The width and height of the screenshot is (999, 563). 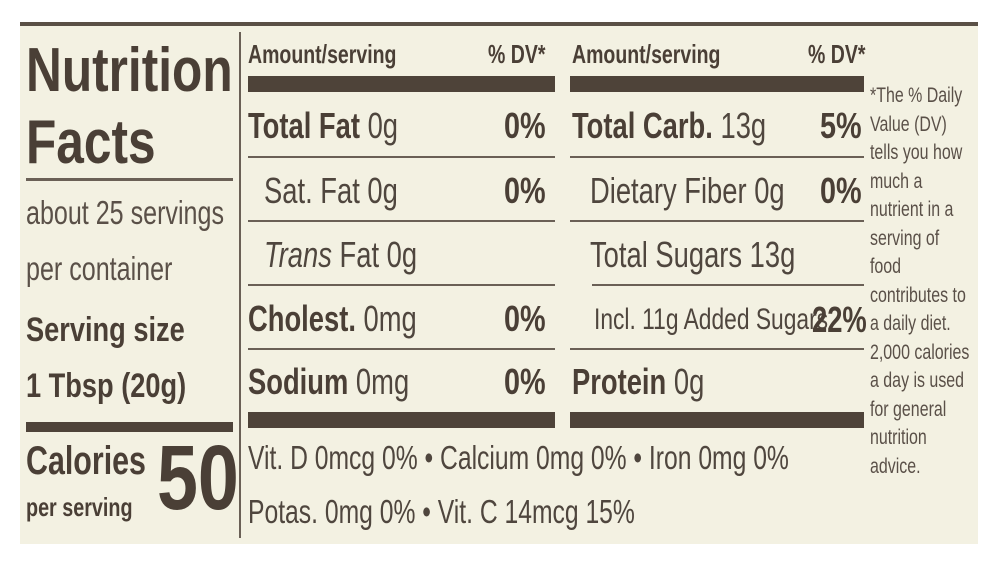 I want to click on total-carb-label: Total Carb., so click(x=642, y=125).